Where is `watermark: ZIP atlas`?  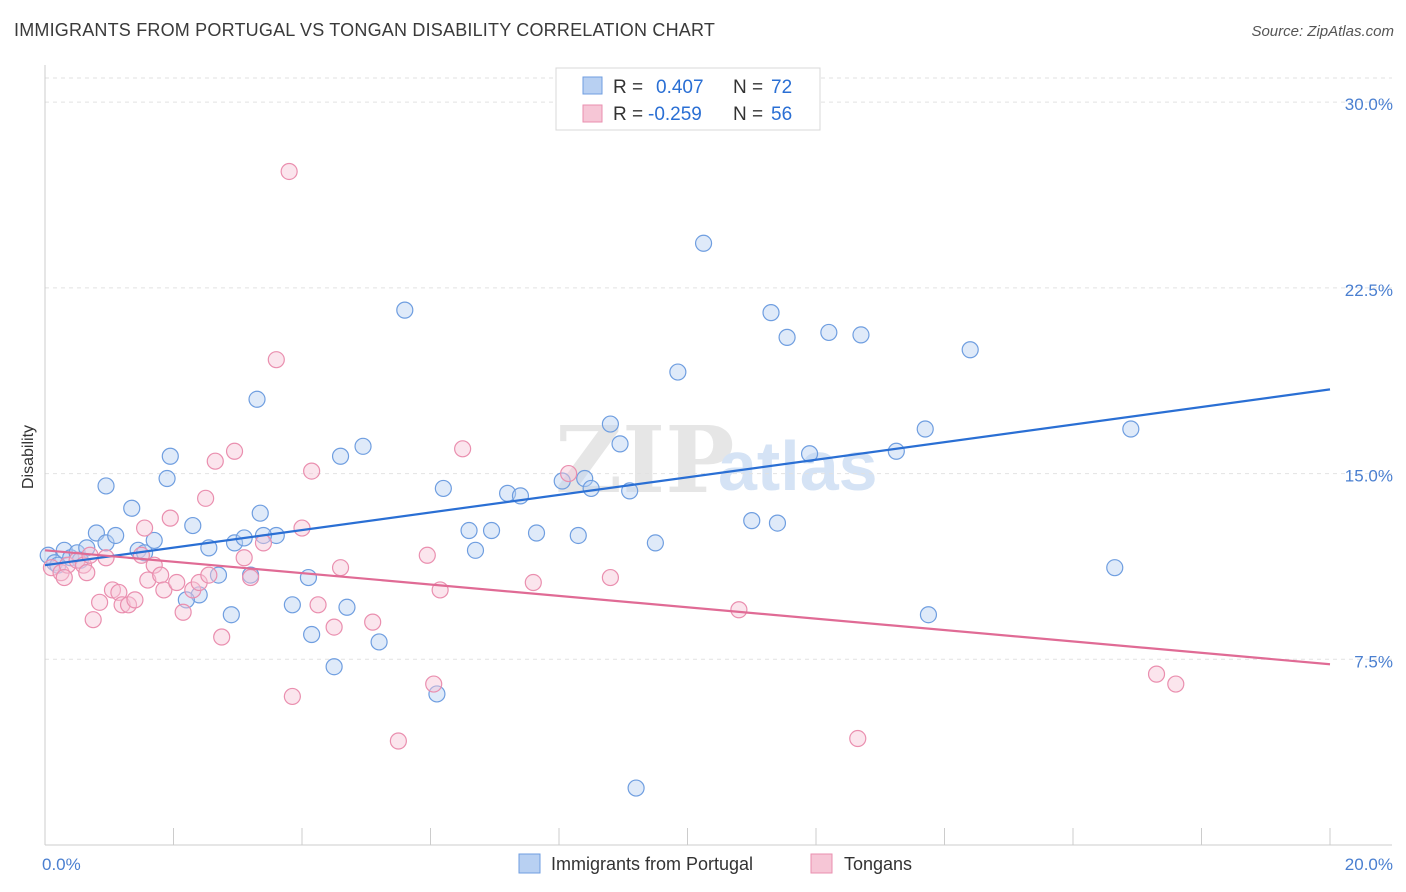
watermark: ZIP atlas is located at coordinates (716, 460).